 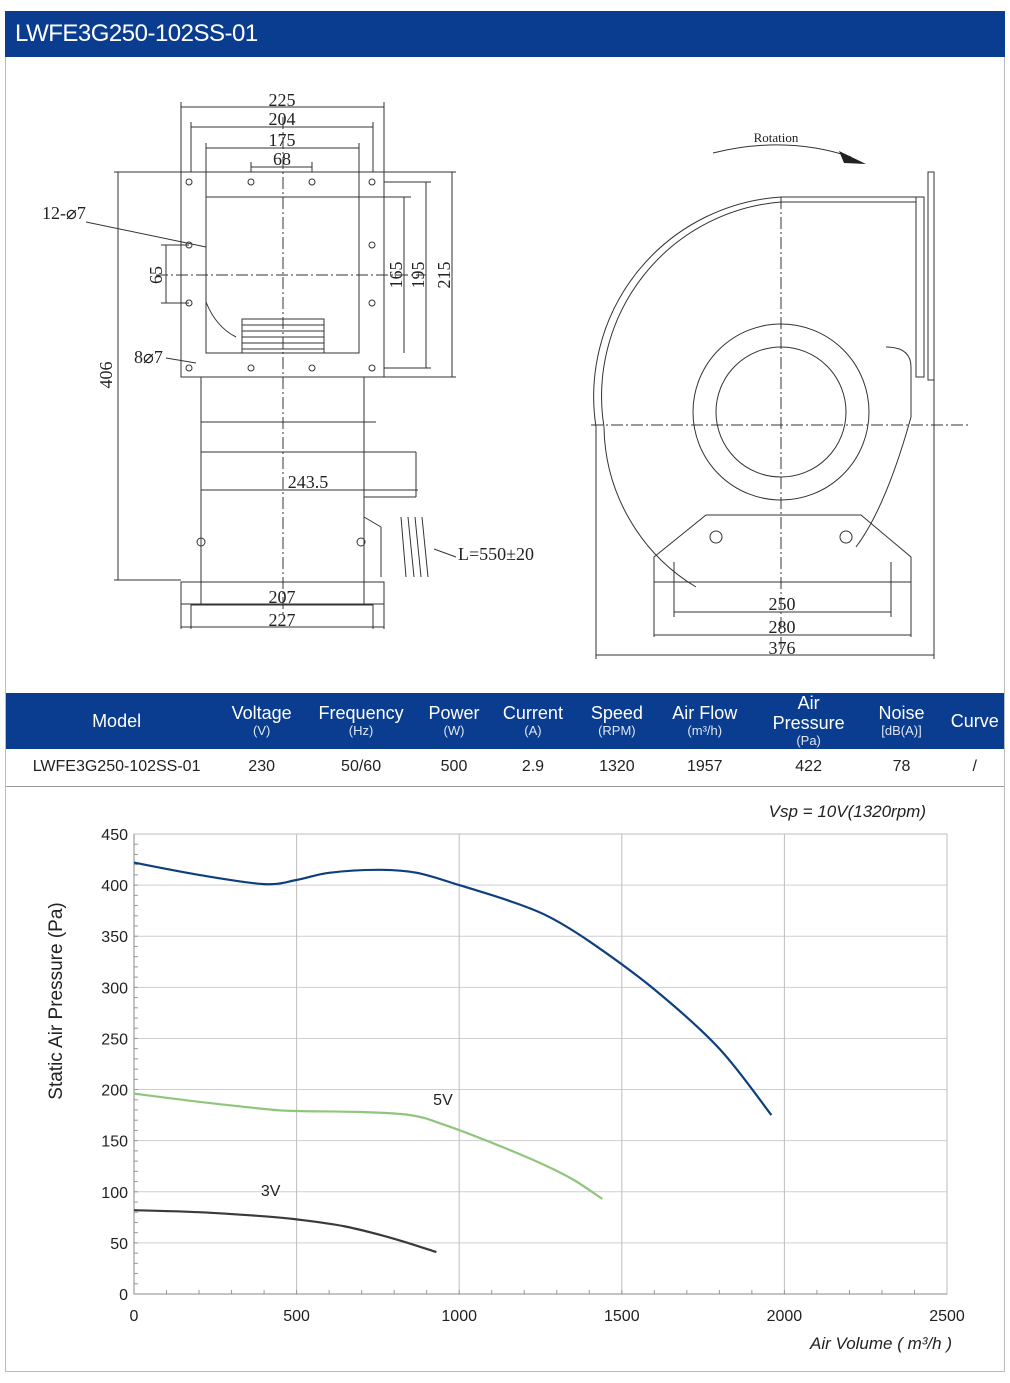 I want to click on dim-227: 227, so click(x=282, y=620).